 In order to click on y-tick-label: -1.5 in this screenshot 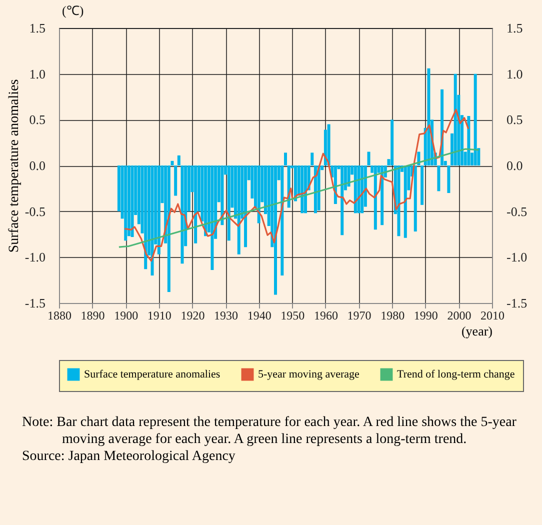, I will do `click(35, 303)`.